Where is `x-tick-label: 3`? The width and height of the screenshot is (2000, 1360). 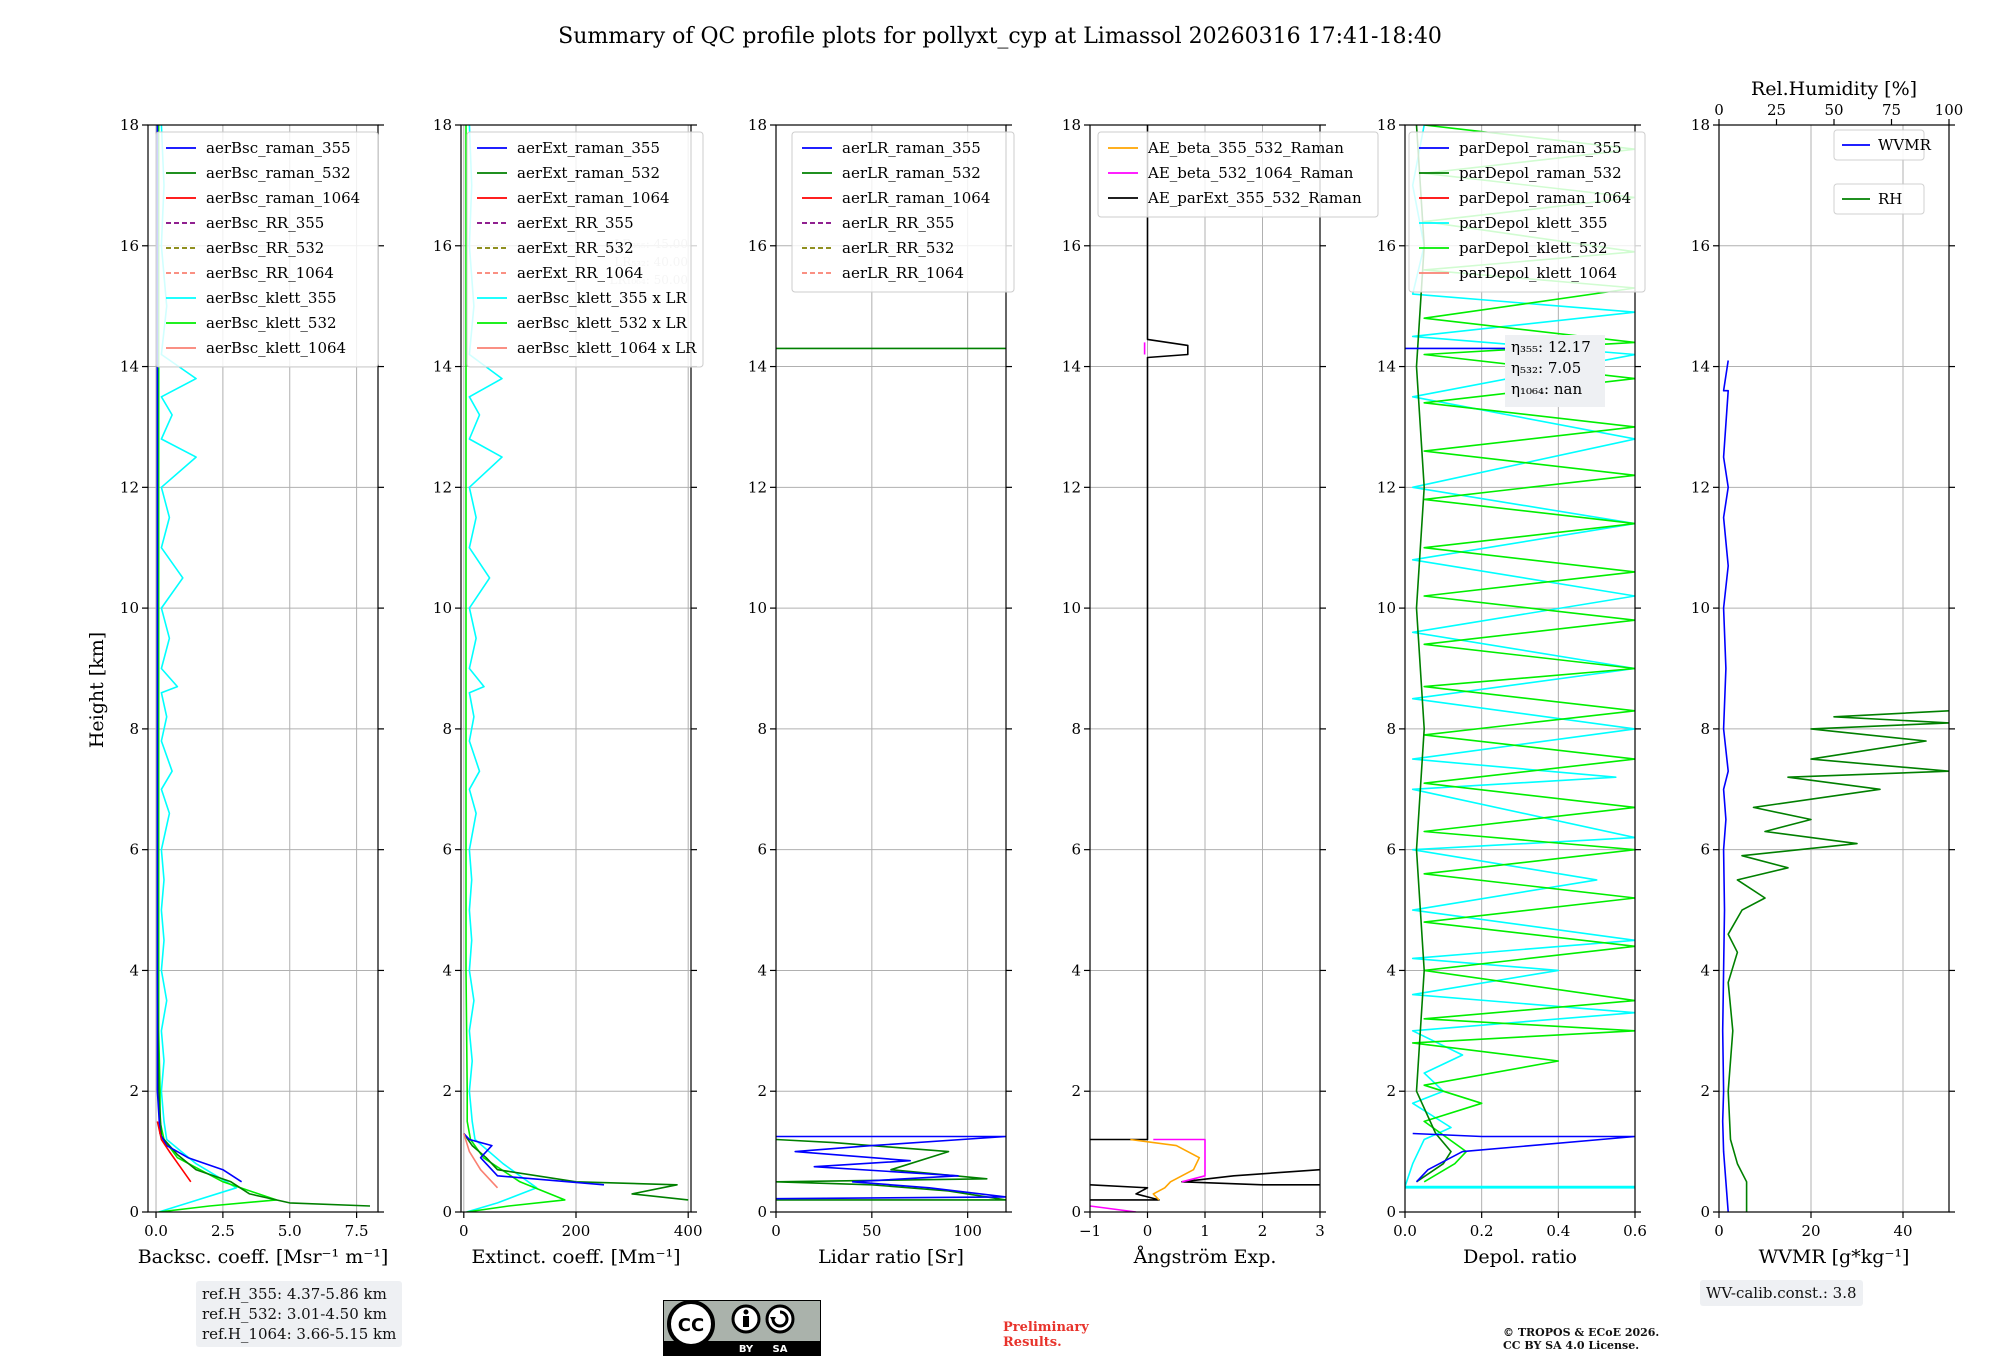 x-tick-label: 3 is located at coordinates (1320, 1231).